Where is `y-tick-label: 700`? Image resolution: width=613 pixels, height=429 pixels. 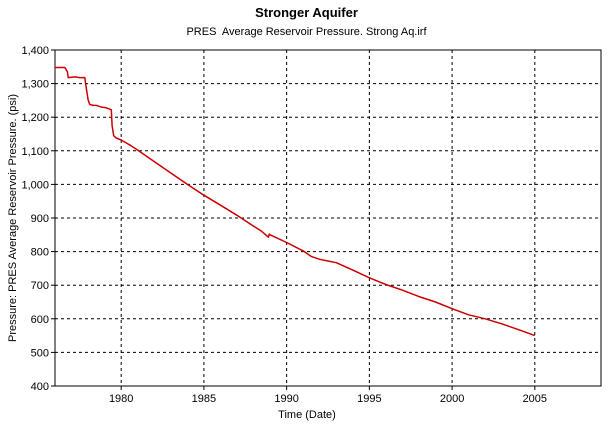 y-tick-label: 700 is located at coordinates (40, 286).